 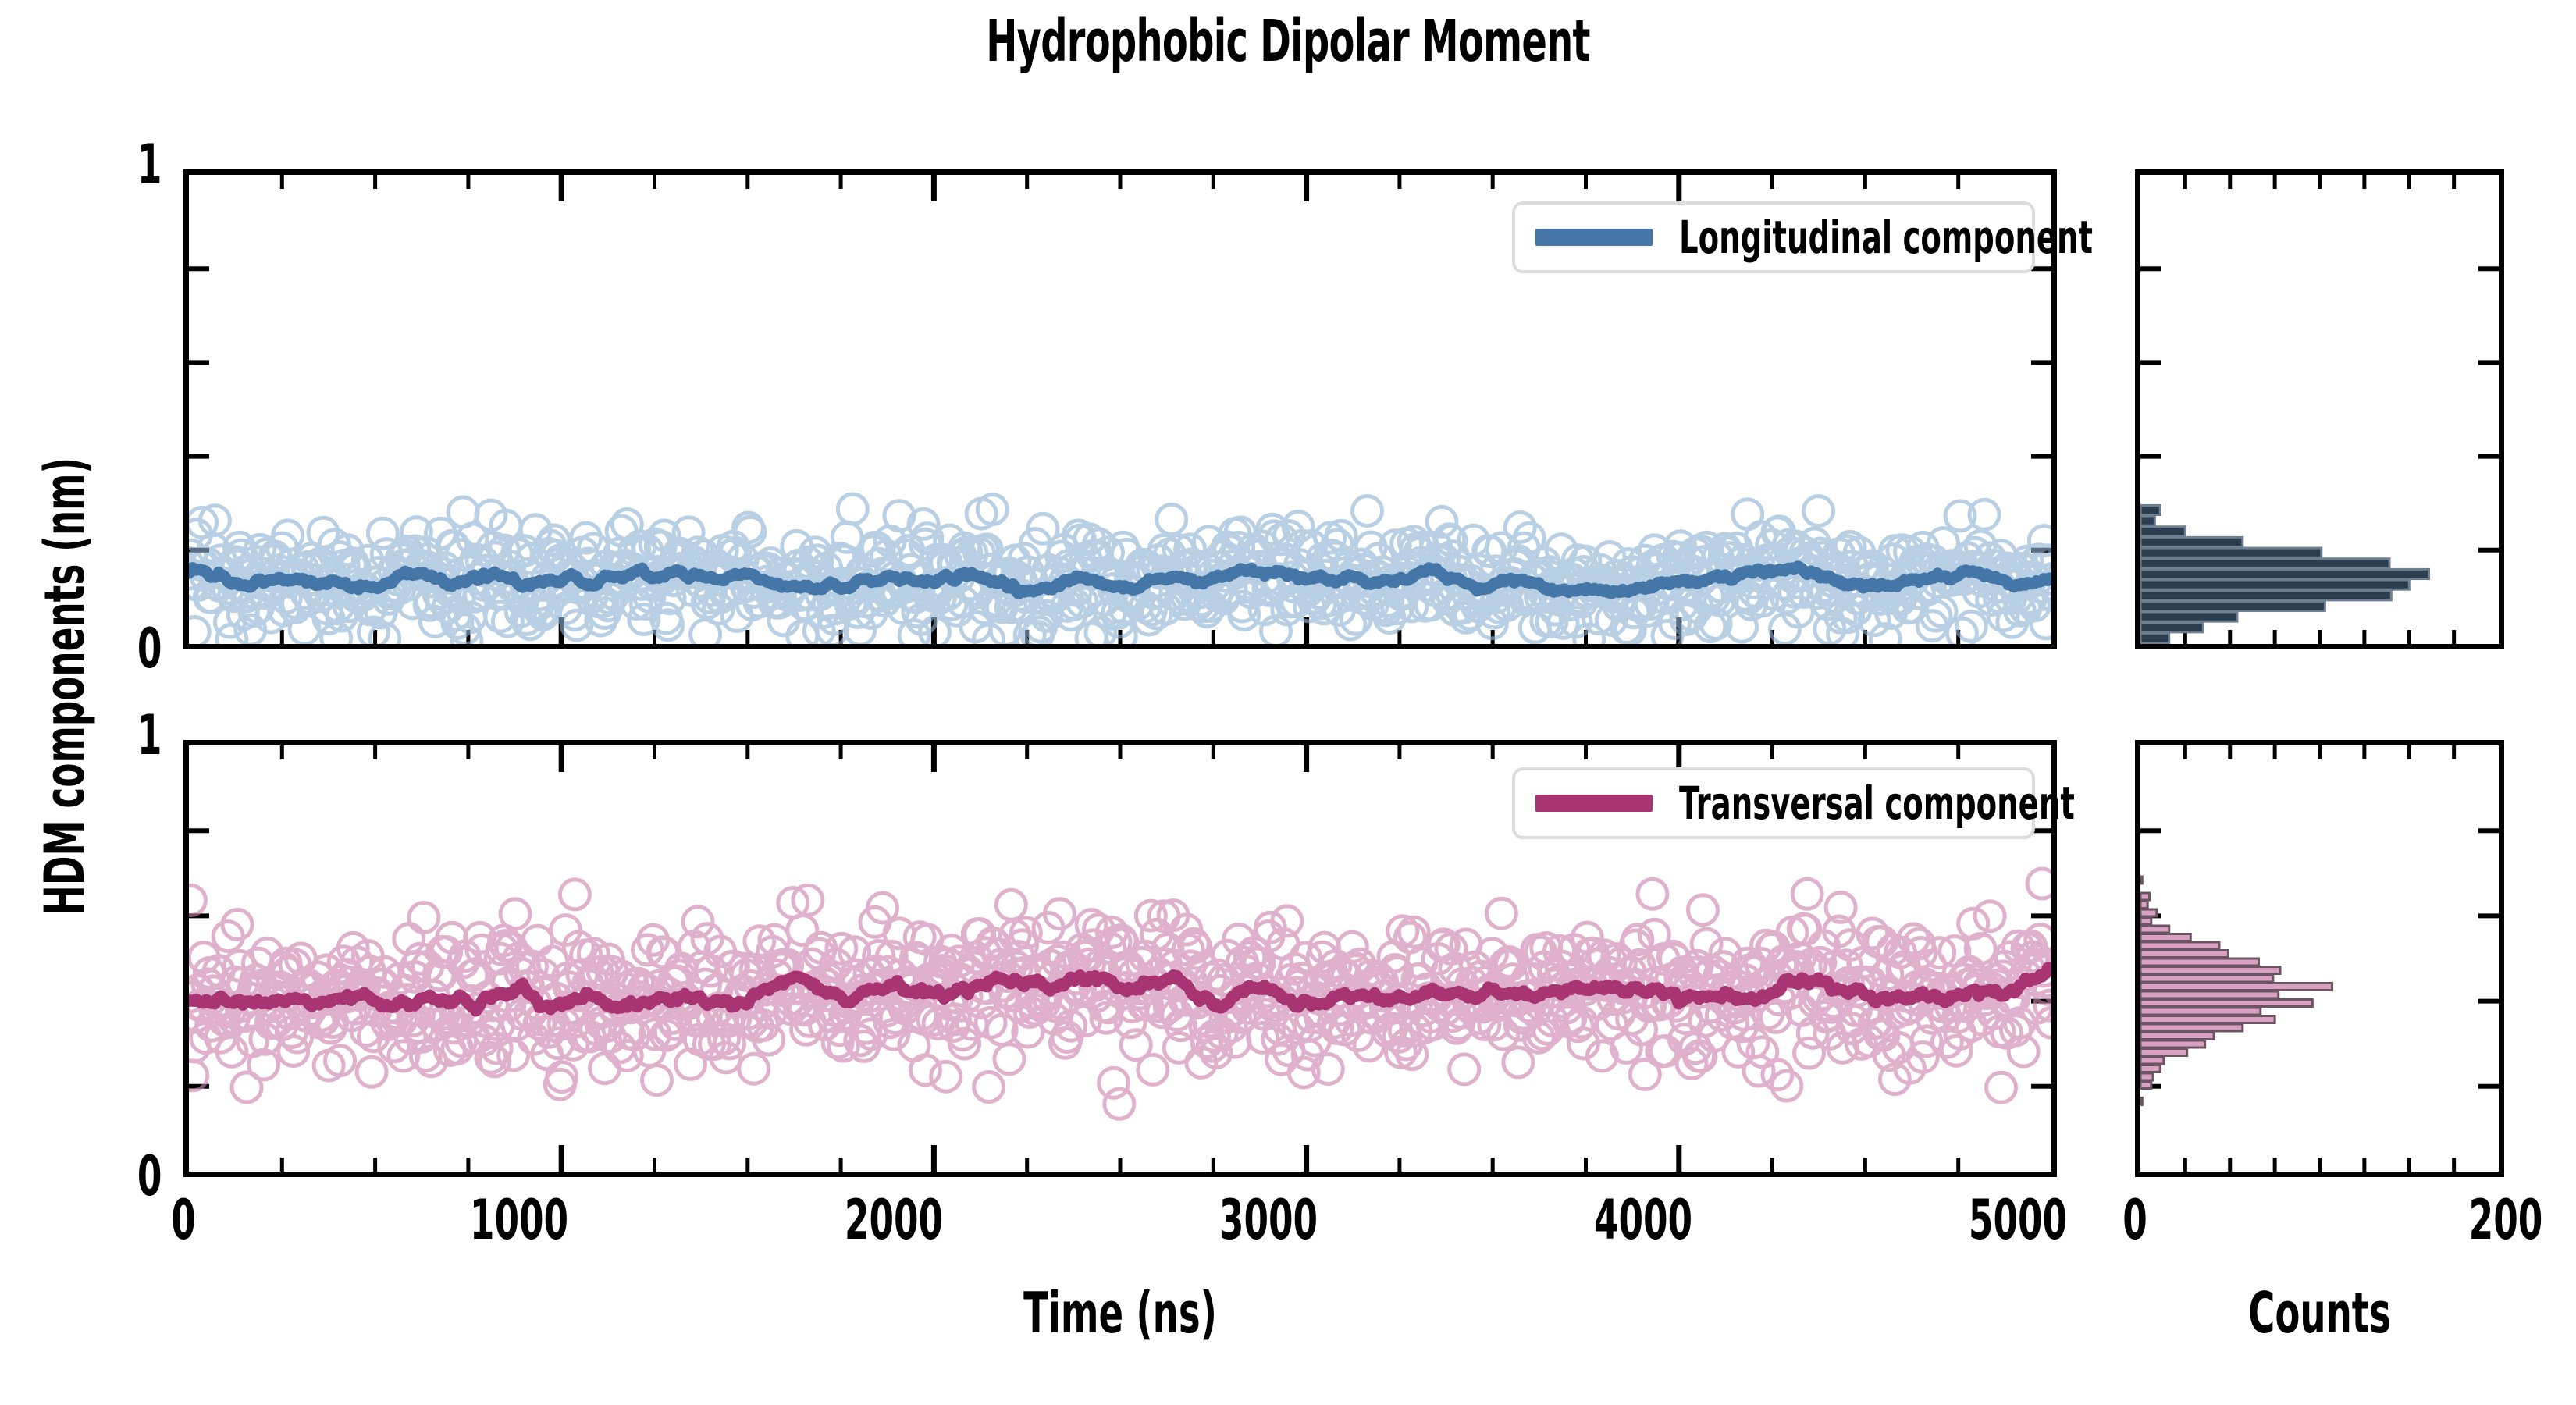 I want to click on histogram-panel-transversal, so click(x=2319, y=959).